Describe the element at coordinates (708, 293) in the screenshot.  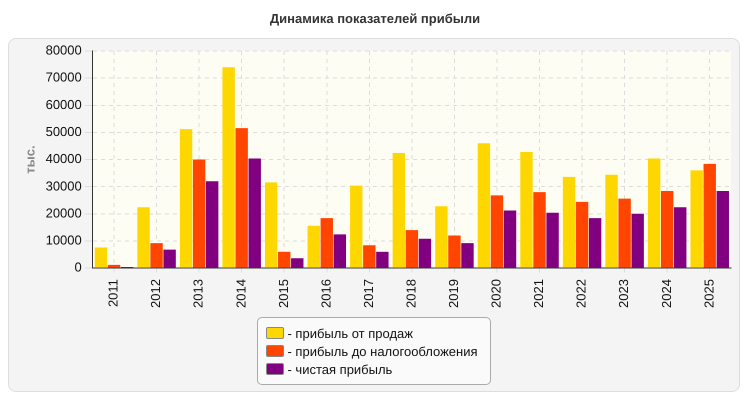
I see `x-tick-label: 2025` at that location.